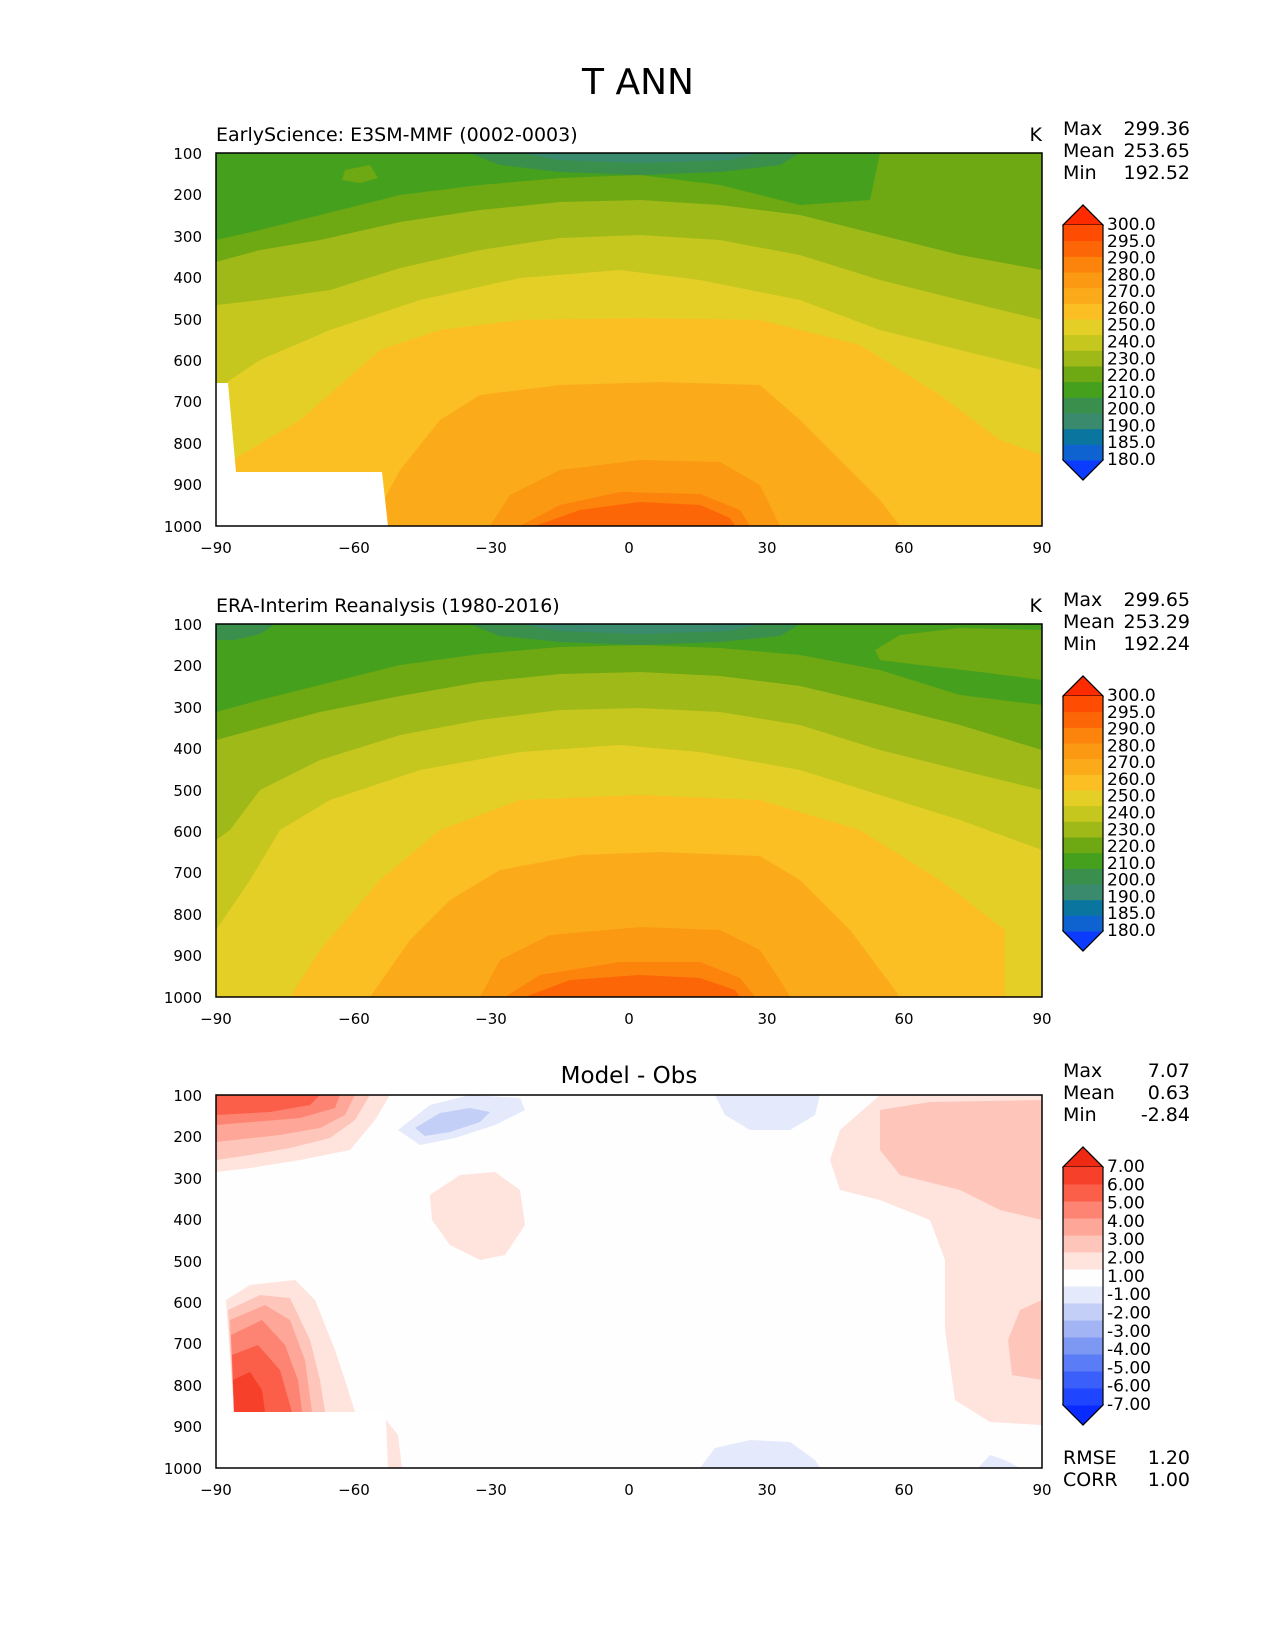  I want to click on corr-label: CORR, so click(1090, 1480).